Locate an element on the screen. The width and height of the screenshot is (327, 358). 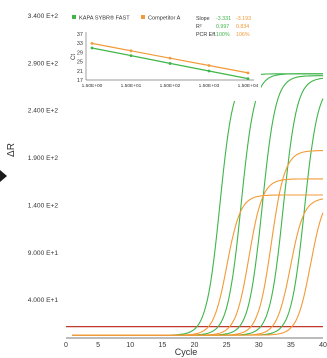
legend-label-kapa: KAPA SYBR® FAST is located at coordinates (104, 18).